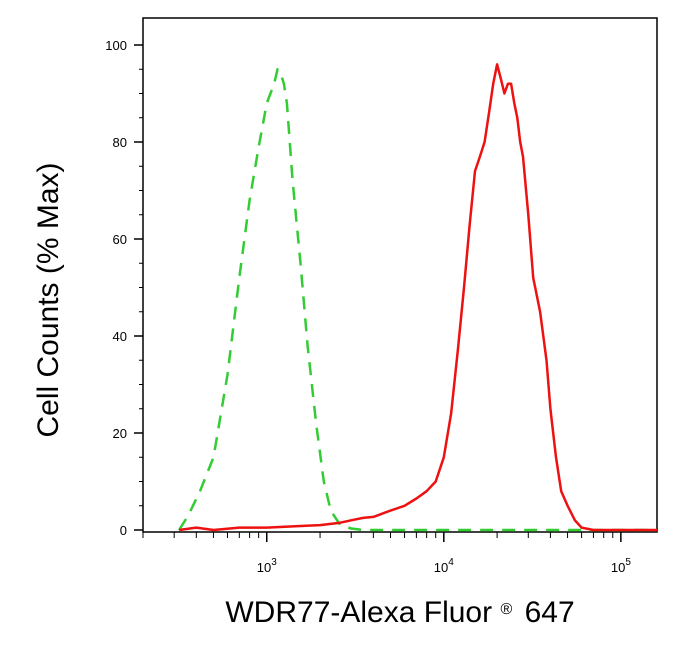 This screenshot has width=700, height=651. What do you see at coordinates (120, 336) in the screenshot?
I see `y-tick-label: 40` at bounding box center [120, 336].